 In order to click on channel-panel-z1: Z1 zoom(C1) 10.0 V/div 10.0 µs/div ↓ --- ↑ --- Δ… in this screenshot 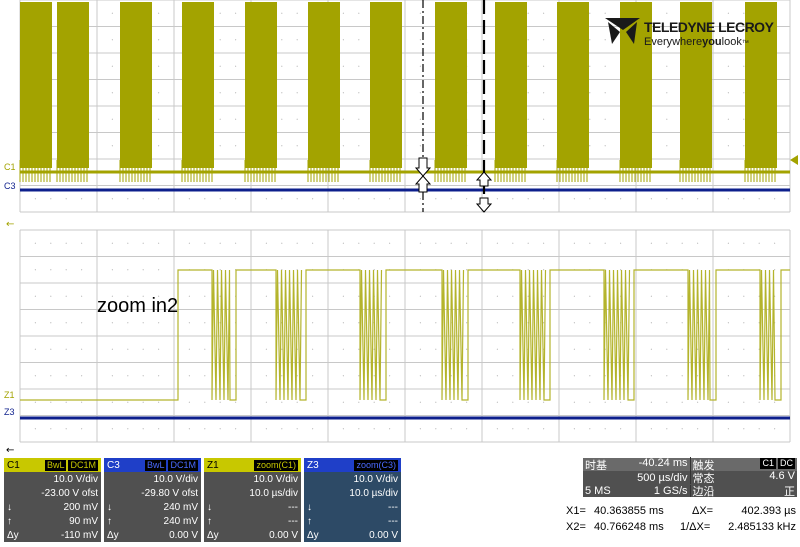, I will do `click(252, 500)`.